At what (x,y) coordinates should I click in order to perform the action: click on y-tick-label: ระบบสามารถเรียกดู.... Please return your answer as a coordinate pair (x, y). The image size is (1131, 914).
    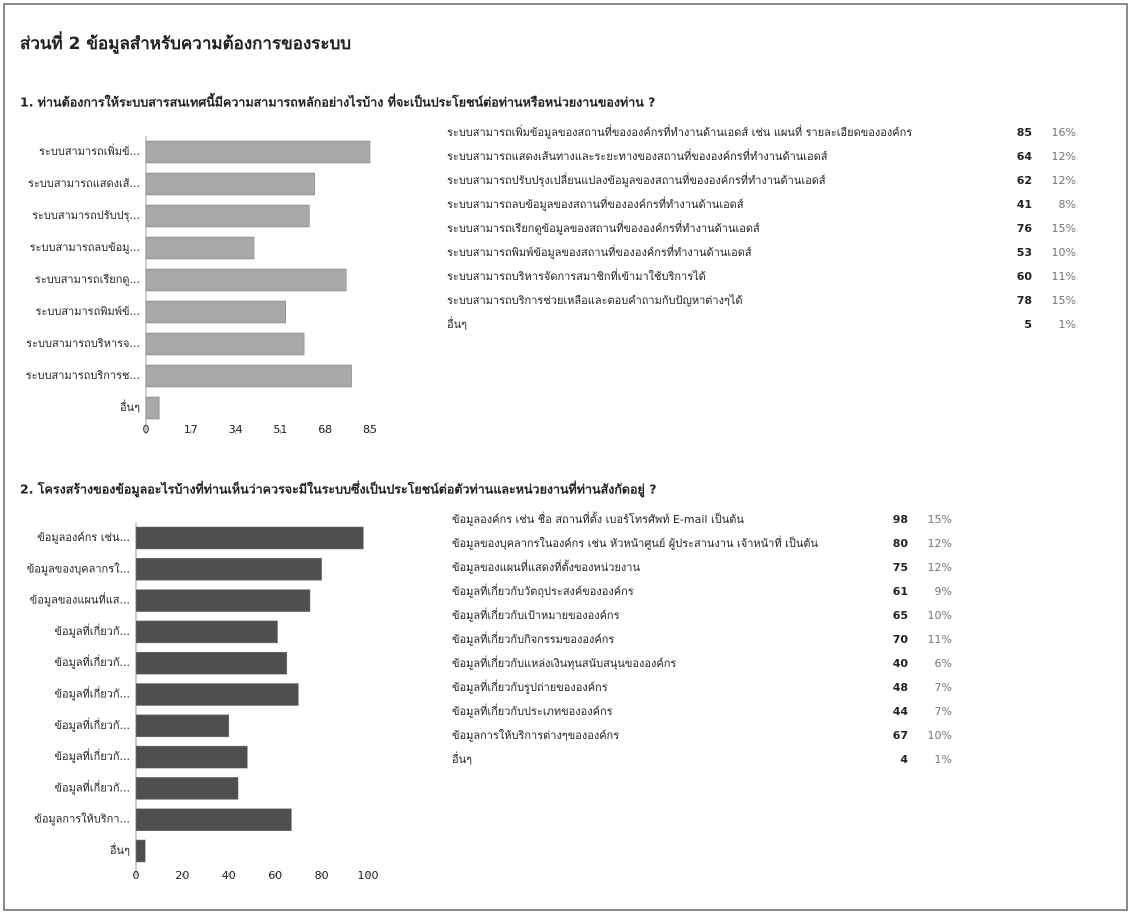
    Looking at the image, I should click on (87, 279).